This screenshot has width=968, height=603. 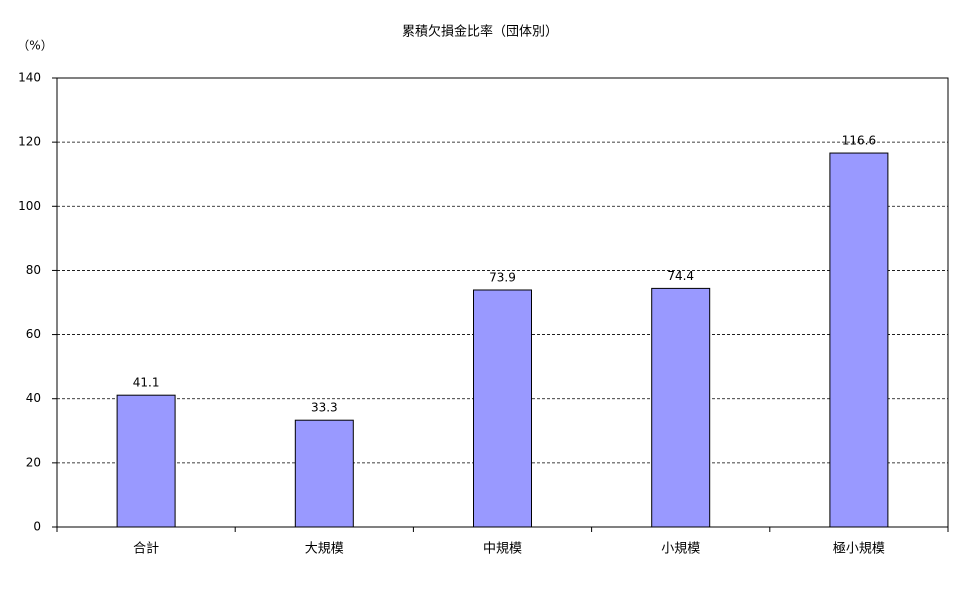 What do you see at coordinates (33, 398) in the screenshot?
I see `y-tick-label: 40` at bounding box center [33, 398].